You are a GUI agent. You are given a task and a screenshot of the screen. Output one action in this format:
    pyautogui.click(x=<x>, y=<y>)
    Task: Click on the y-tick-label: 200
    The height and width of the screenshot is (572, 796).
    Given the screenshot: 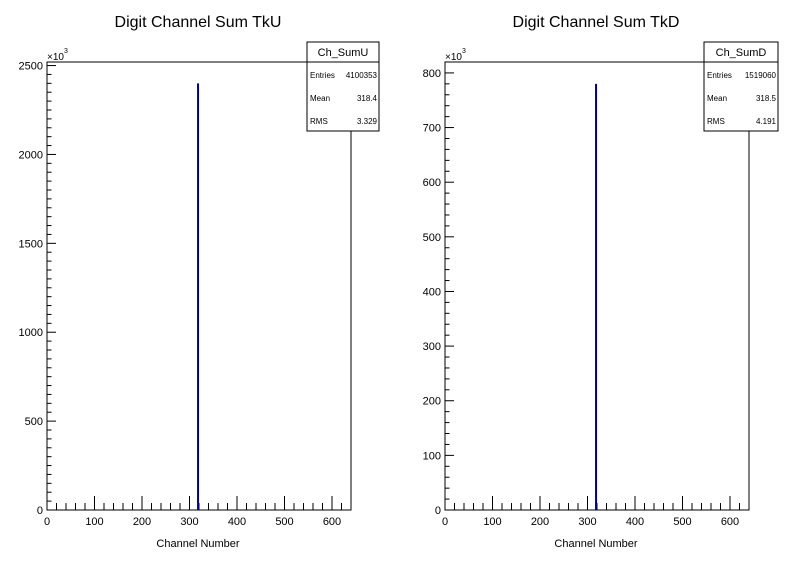 What is the action you would take?
    pyautogui.click(x=432, y=402)
    